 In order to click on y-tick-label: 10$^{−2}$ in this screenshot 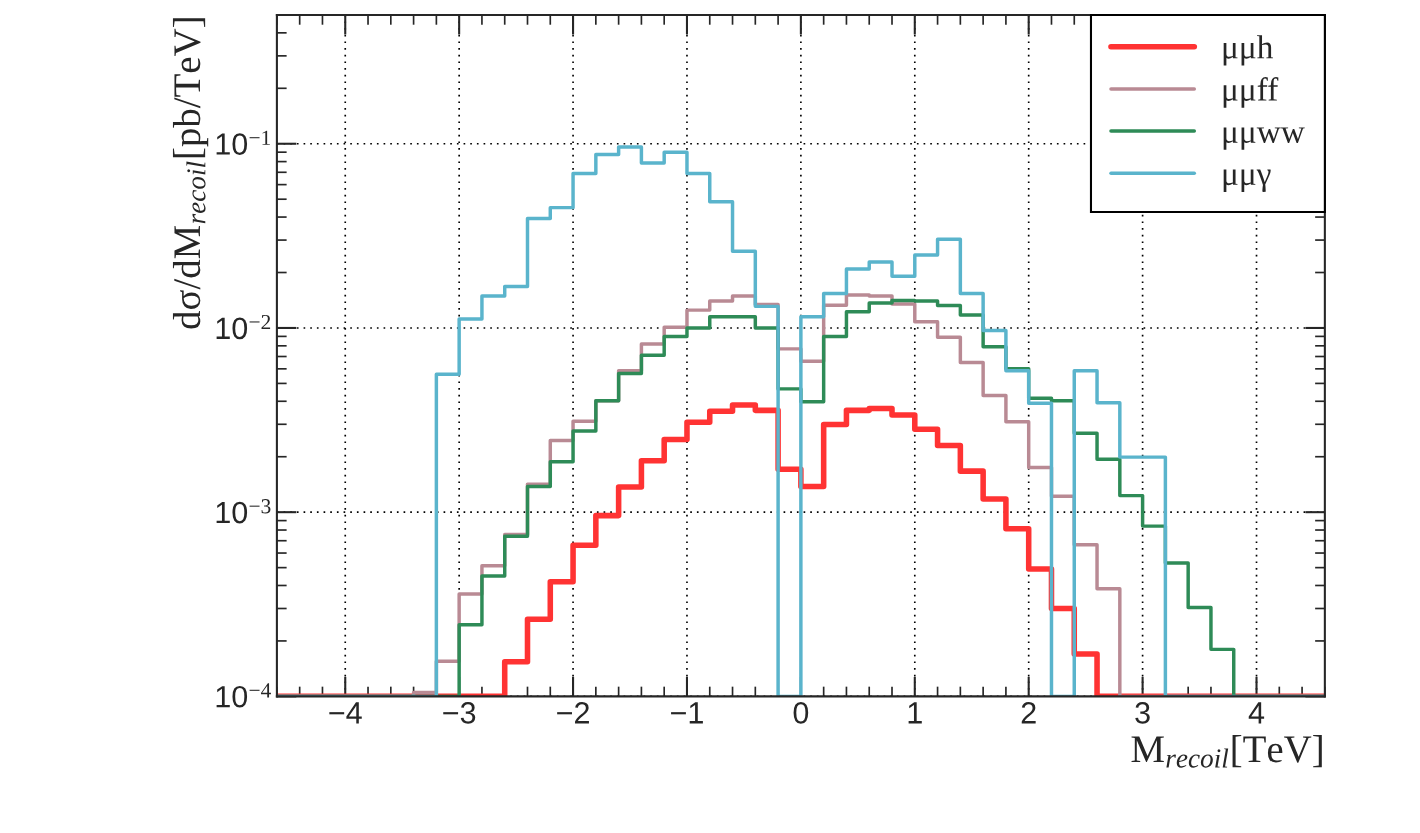, I will do `click(243, 327)`.